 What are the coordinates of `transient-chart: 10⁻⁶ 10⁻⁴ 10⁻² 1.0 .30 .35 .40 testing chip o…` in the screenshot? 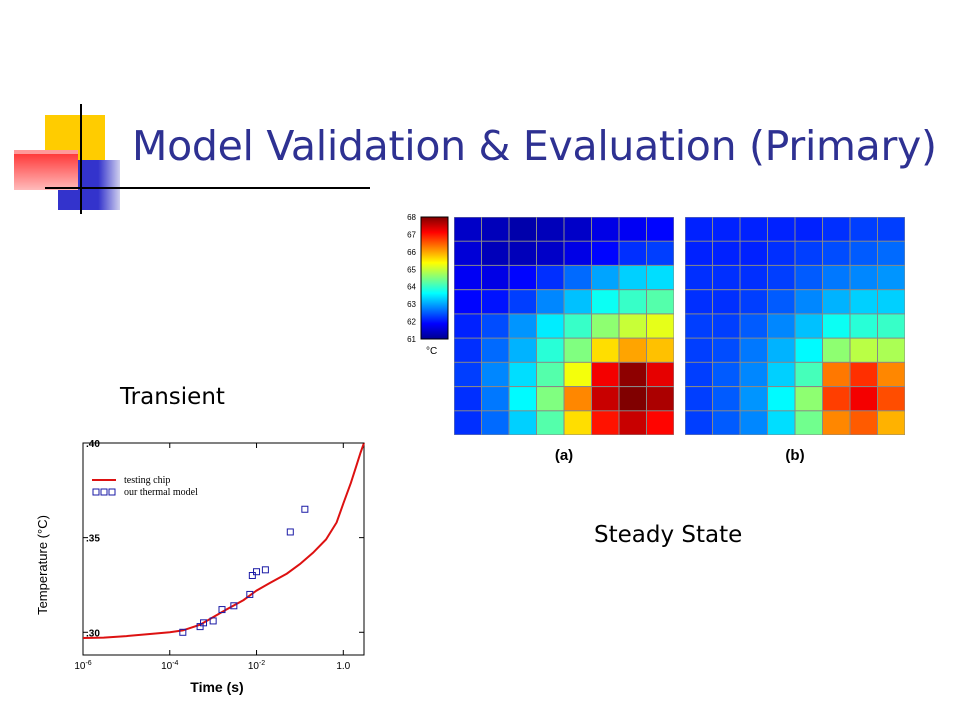 It's located at (200, 567).